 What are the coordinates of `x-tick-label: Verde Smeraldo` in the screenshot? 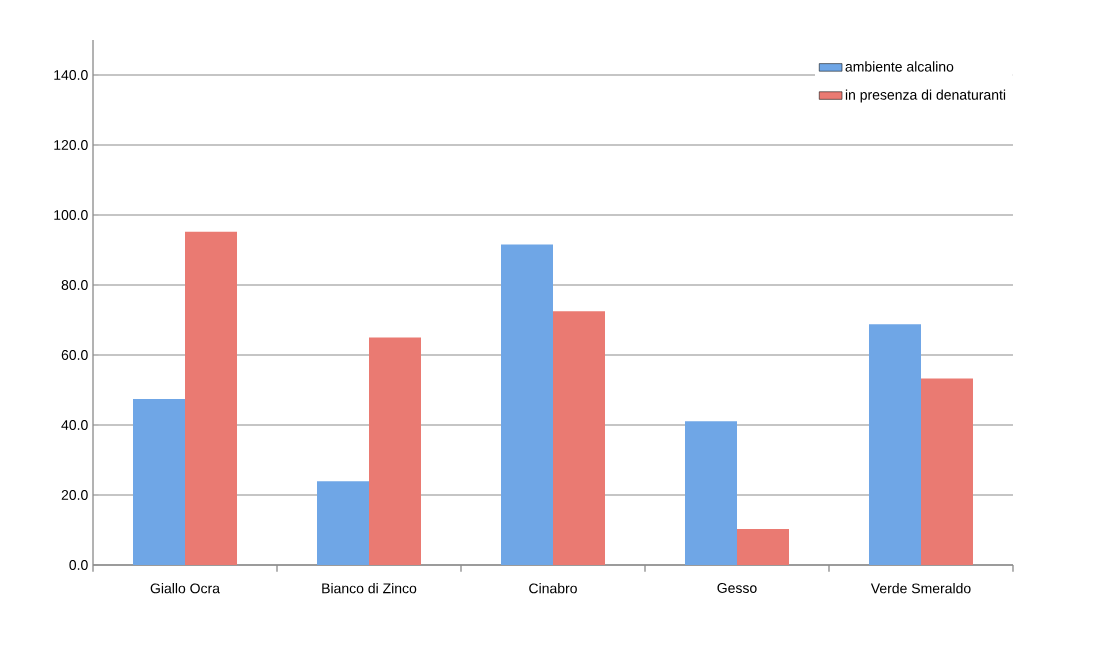 It's located at (920, 588).